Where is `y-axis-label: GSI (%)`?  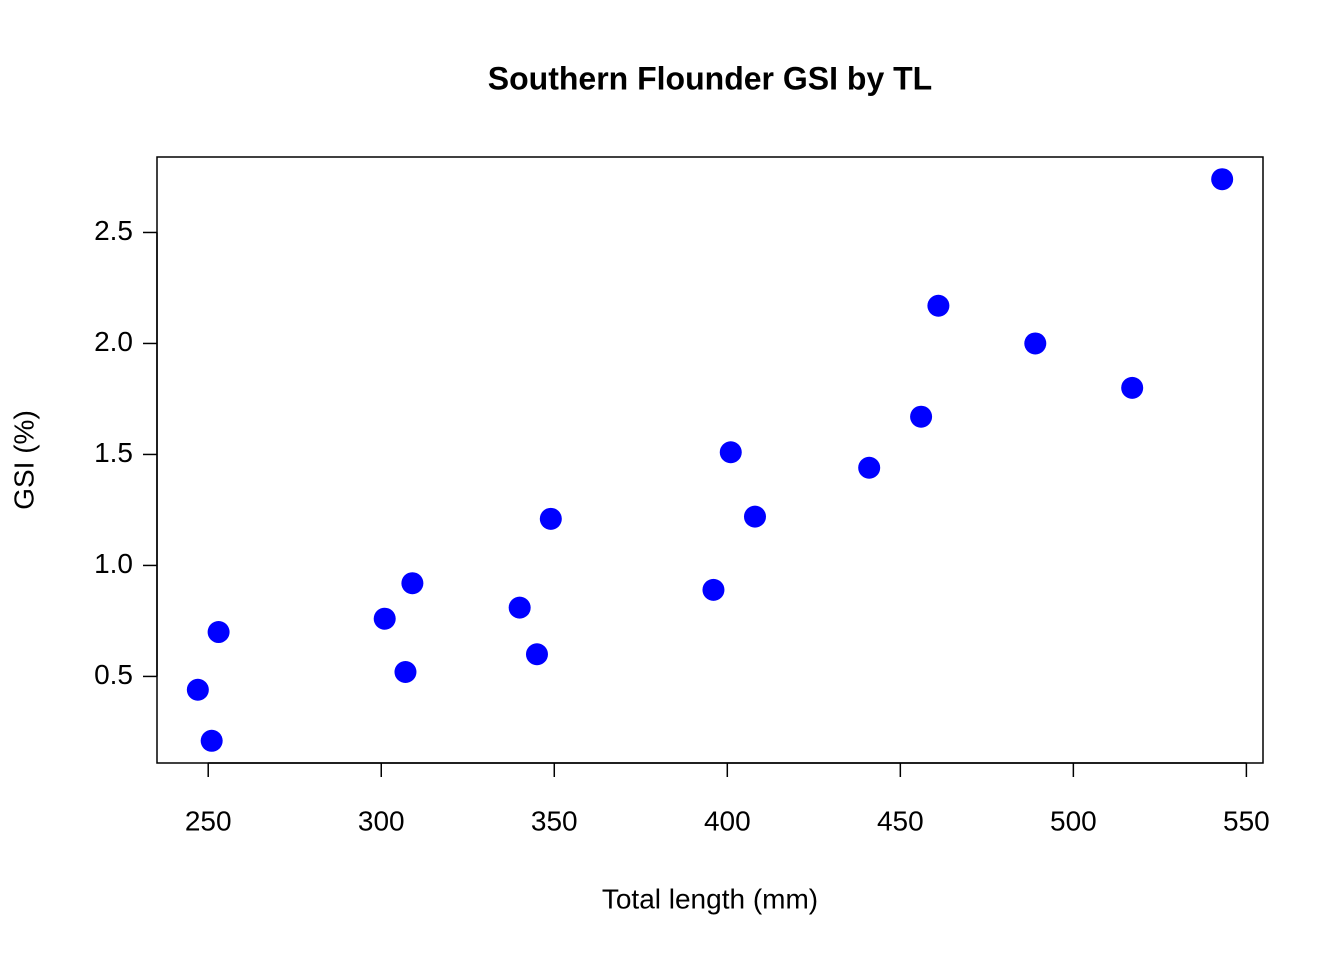
y-axis-label: GSI (%) is located at coordinates (23, 460).